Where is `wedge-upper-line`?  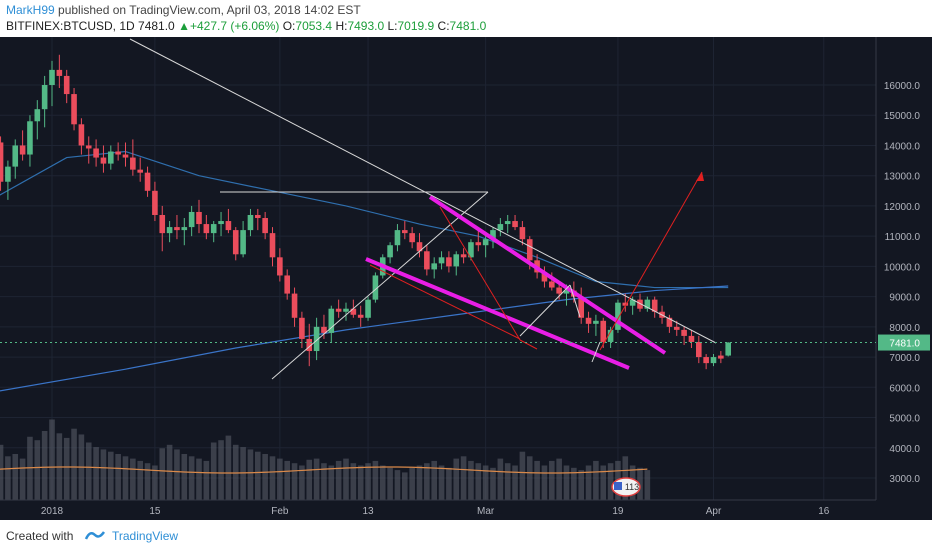 wedge-upper-line is located at coordinates (547, 275).